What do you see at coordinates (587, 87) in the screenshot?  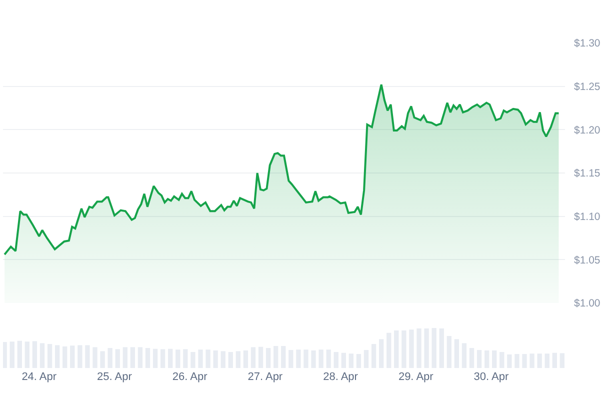 I see `y-tick-label: $1.25` at bounding box center [587, 87].